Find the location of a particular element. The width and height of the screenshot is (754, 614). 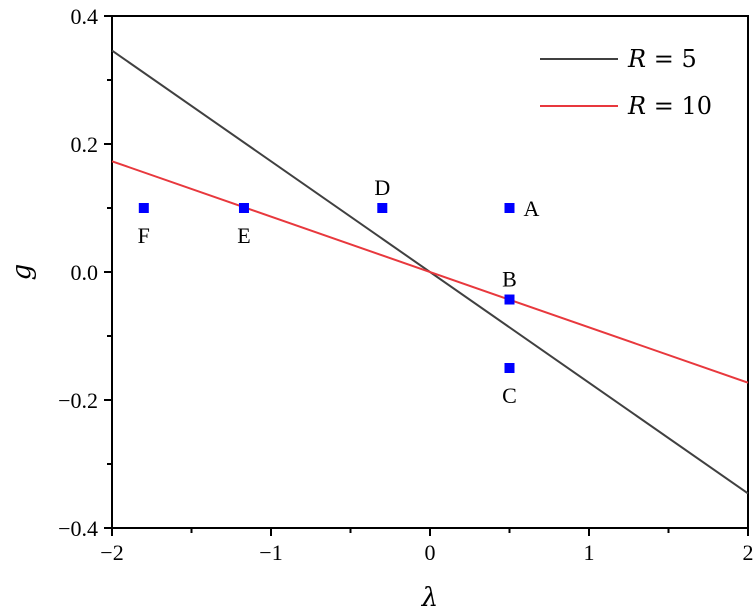

x-tick-labels: −2 −1 0 1 2 is located at coordinates (426, 552).